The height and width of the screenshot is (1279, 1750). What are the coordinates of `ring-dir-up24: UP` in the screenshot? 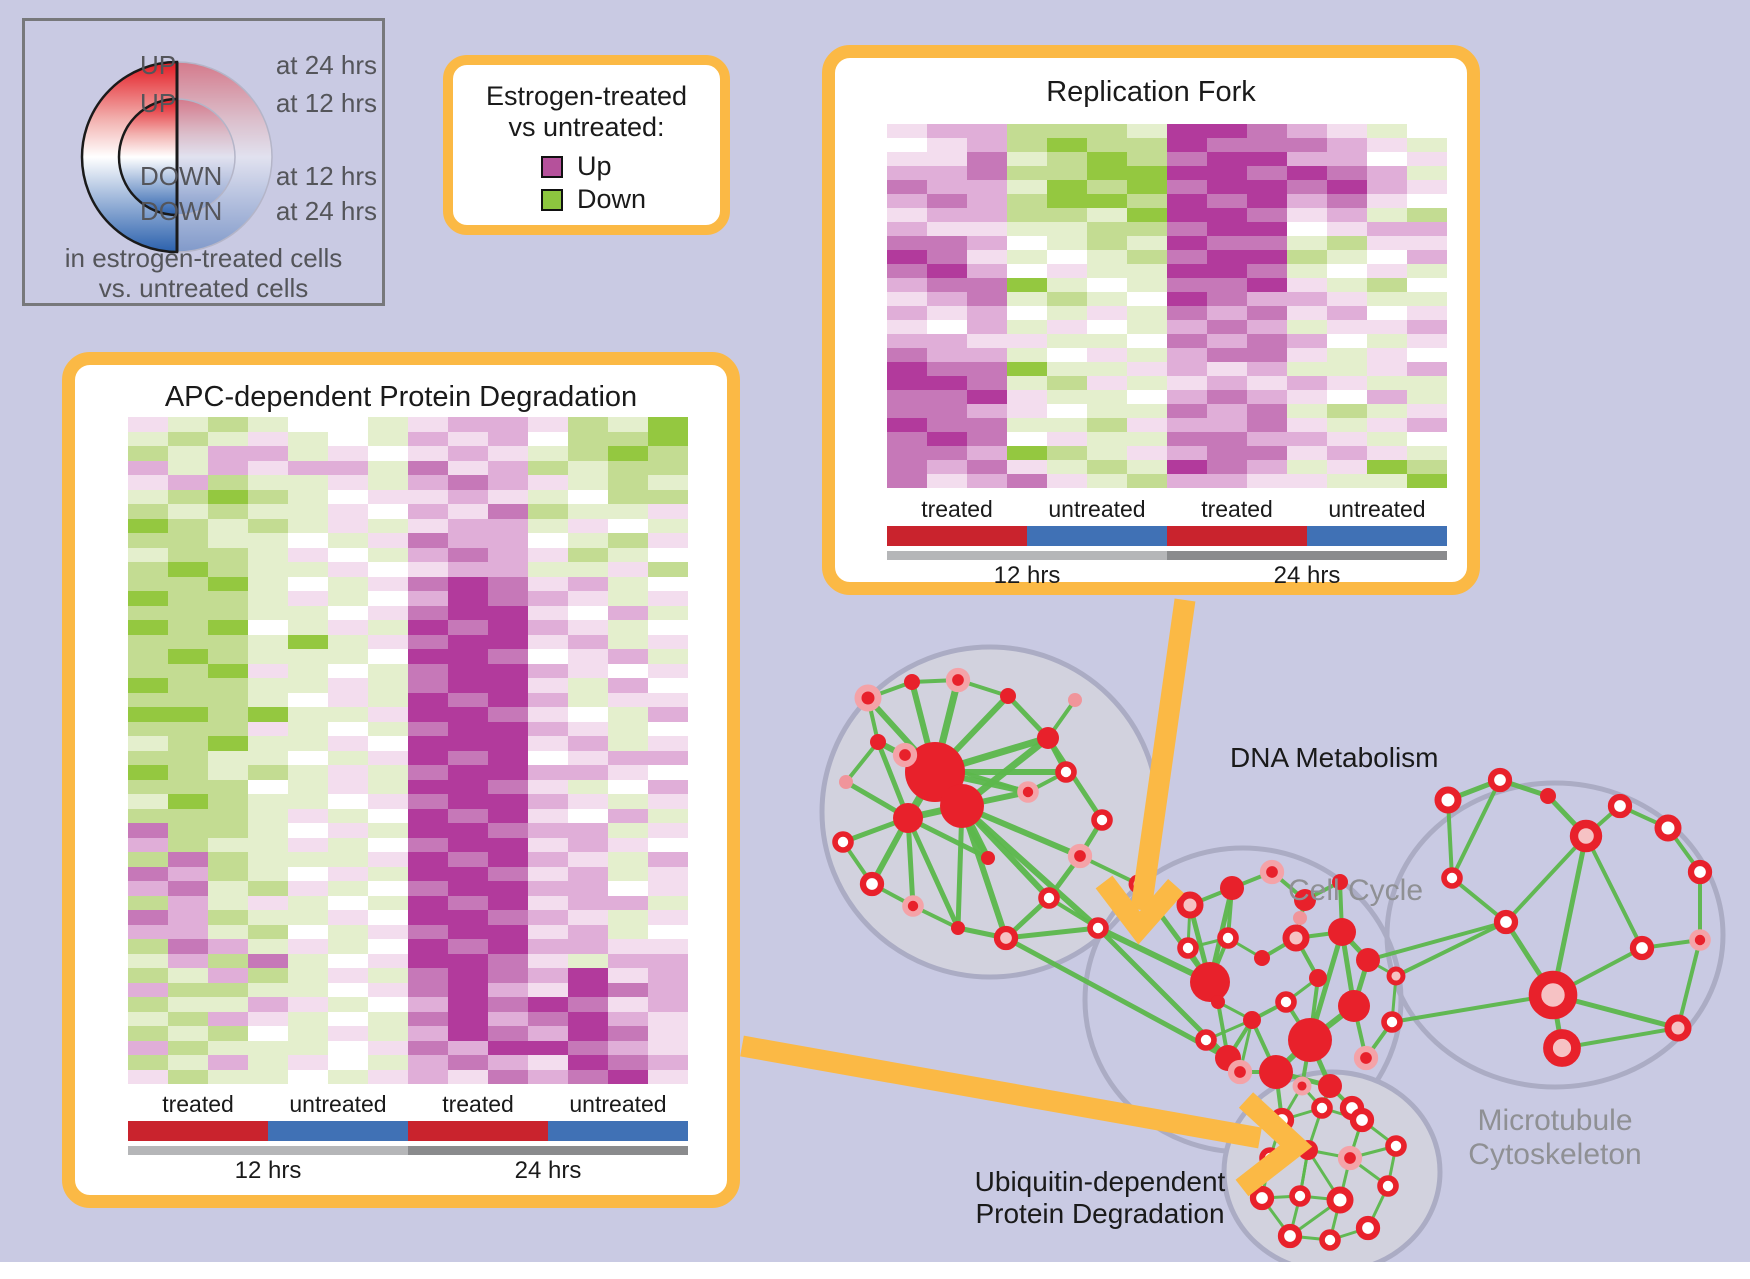 It's located at (158, 65).